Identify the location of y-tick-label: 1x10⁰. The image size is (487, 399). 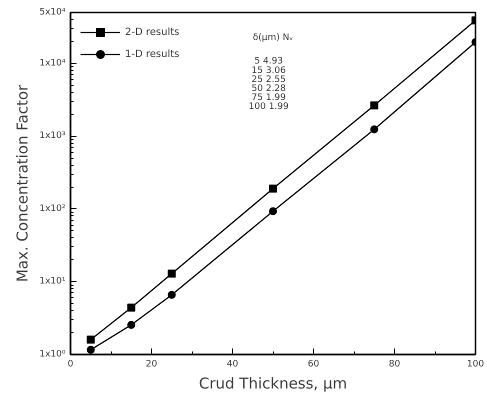
(52, 355).